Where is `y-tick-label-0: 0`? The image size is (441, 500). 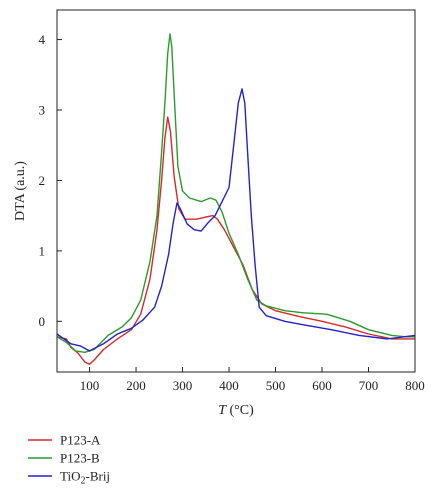
y-tick-label-0: 0 is located at coordinates (42, 321).